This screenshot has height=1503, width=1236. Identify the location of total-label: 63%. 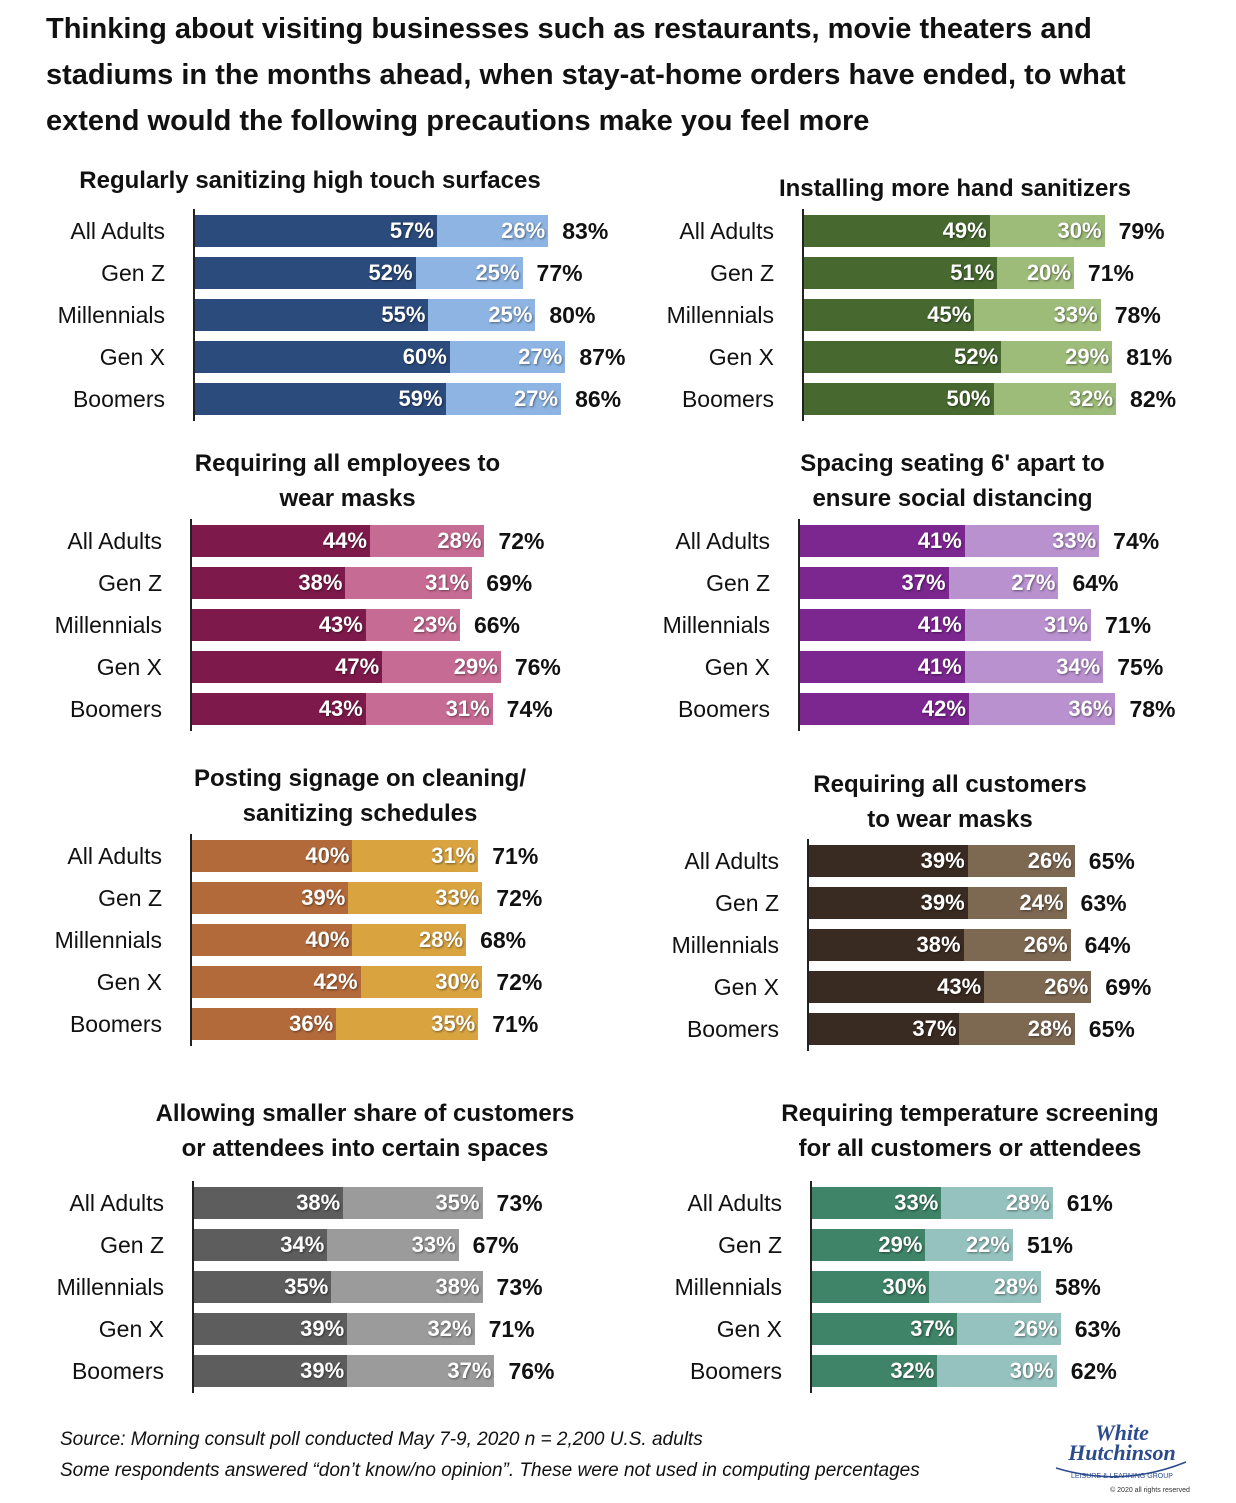
(1103, 903).